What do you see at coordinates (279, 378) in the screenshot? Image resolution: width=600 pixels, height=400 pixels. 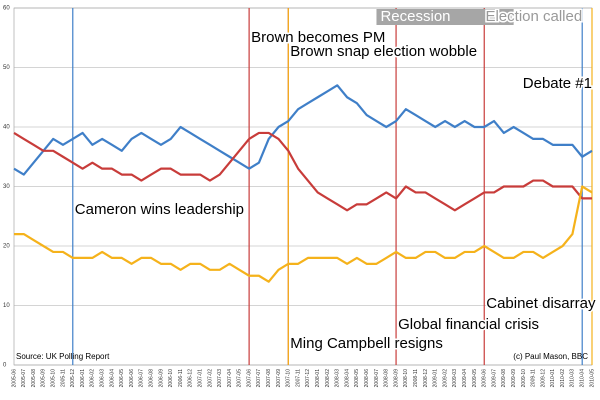 I see `x-tick-label: 2007-09` at bounding box center [279, 378].